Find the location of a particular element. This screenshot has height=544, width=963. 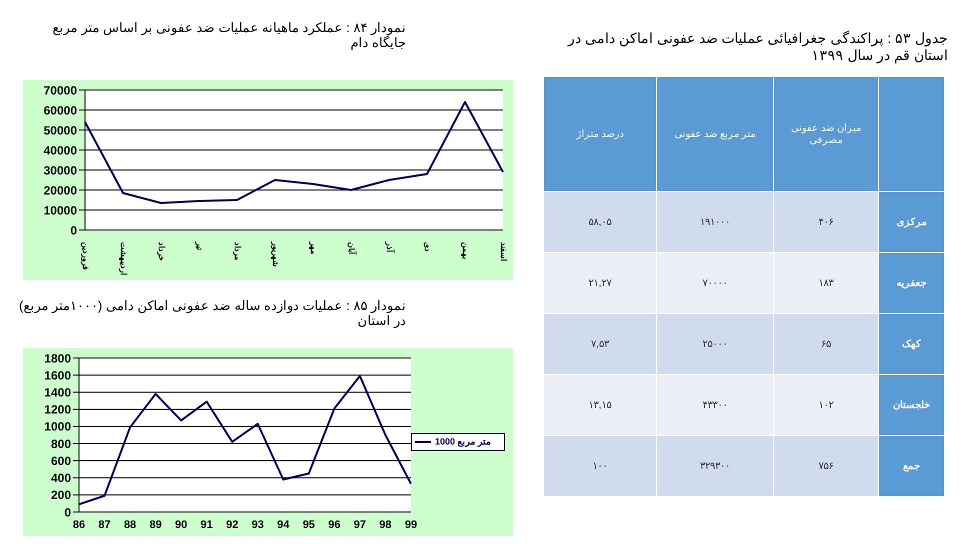

y-tick-label: 1000 is located at coordinates (58, 427).